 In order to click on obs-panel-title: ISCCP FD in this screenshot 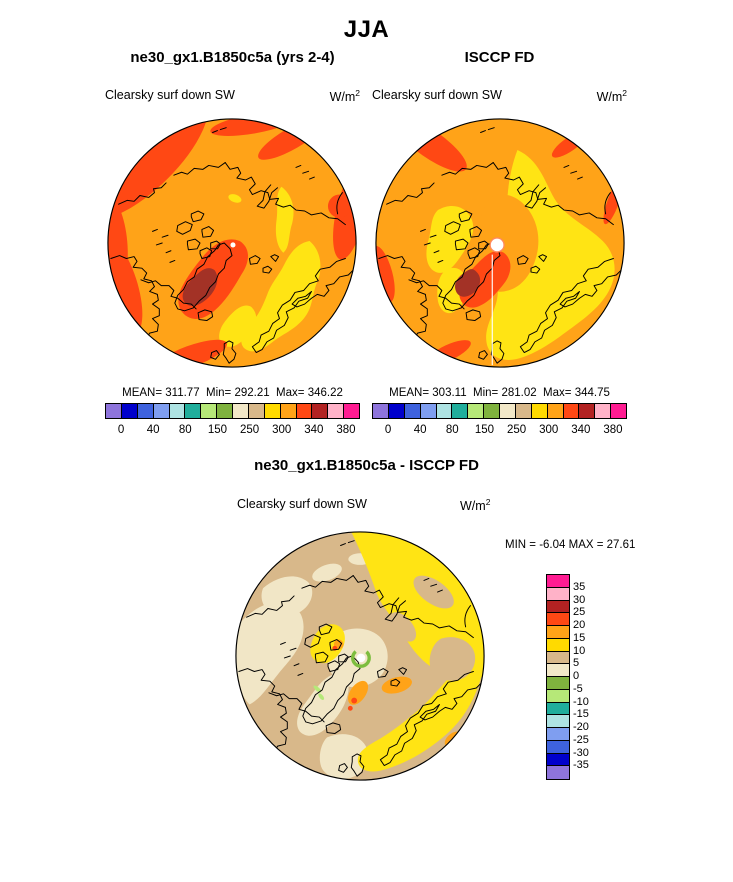, I will do `click(499, 57)`.